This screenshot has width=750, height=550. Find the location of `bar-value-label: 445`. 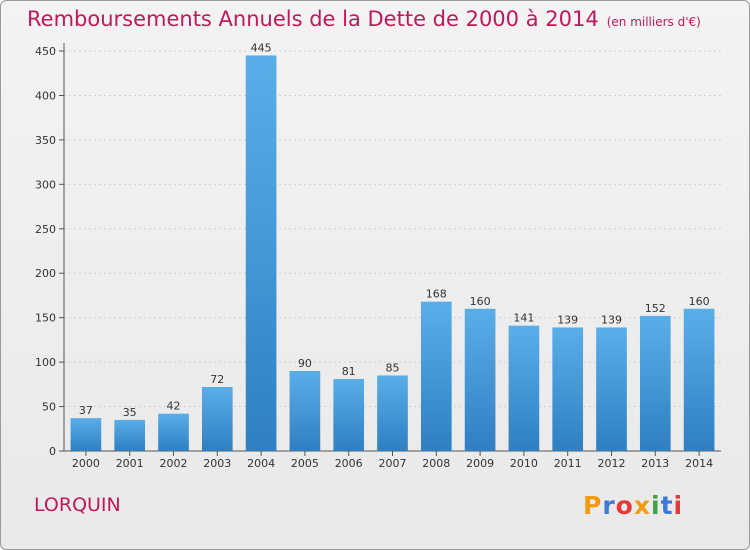

bar-value-label: 445 is located at coordinates (261, 47).